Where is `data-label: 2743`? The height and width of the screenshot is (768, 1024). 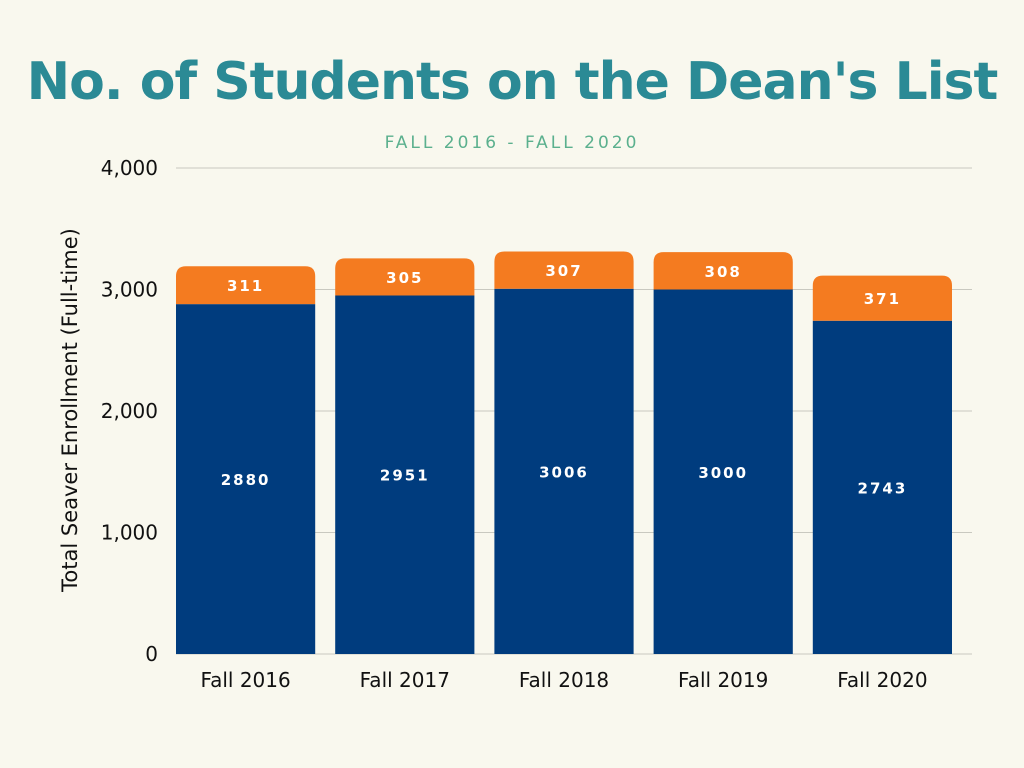
data-label: 2743 is located at coordinates (883, 488).